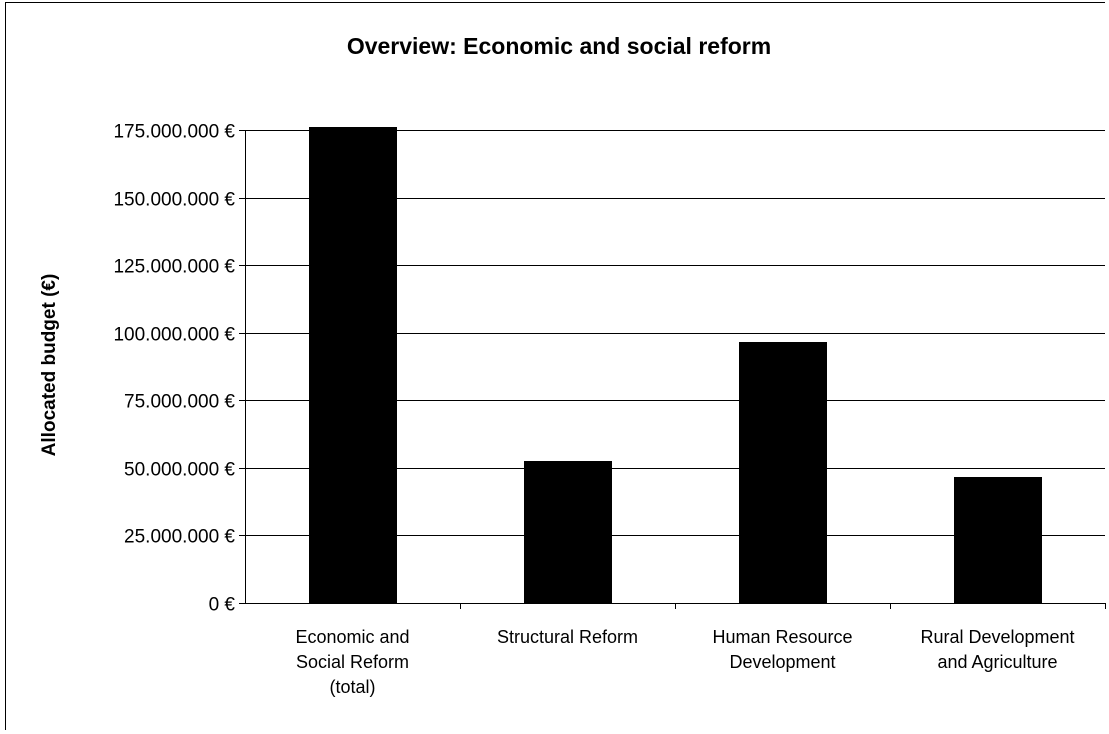  Describe the element at coordinates (352, 637) in the screenshot. I see `x-tick-label-line: Economic and` at that location.